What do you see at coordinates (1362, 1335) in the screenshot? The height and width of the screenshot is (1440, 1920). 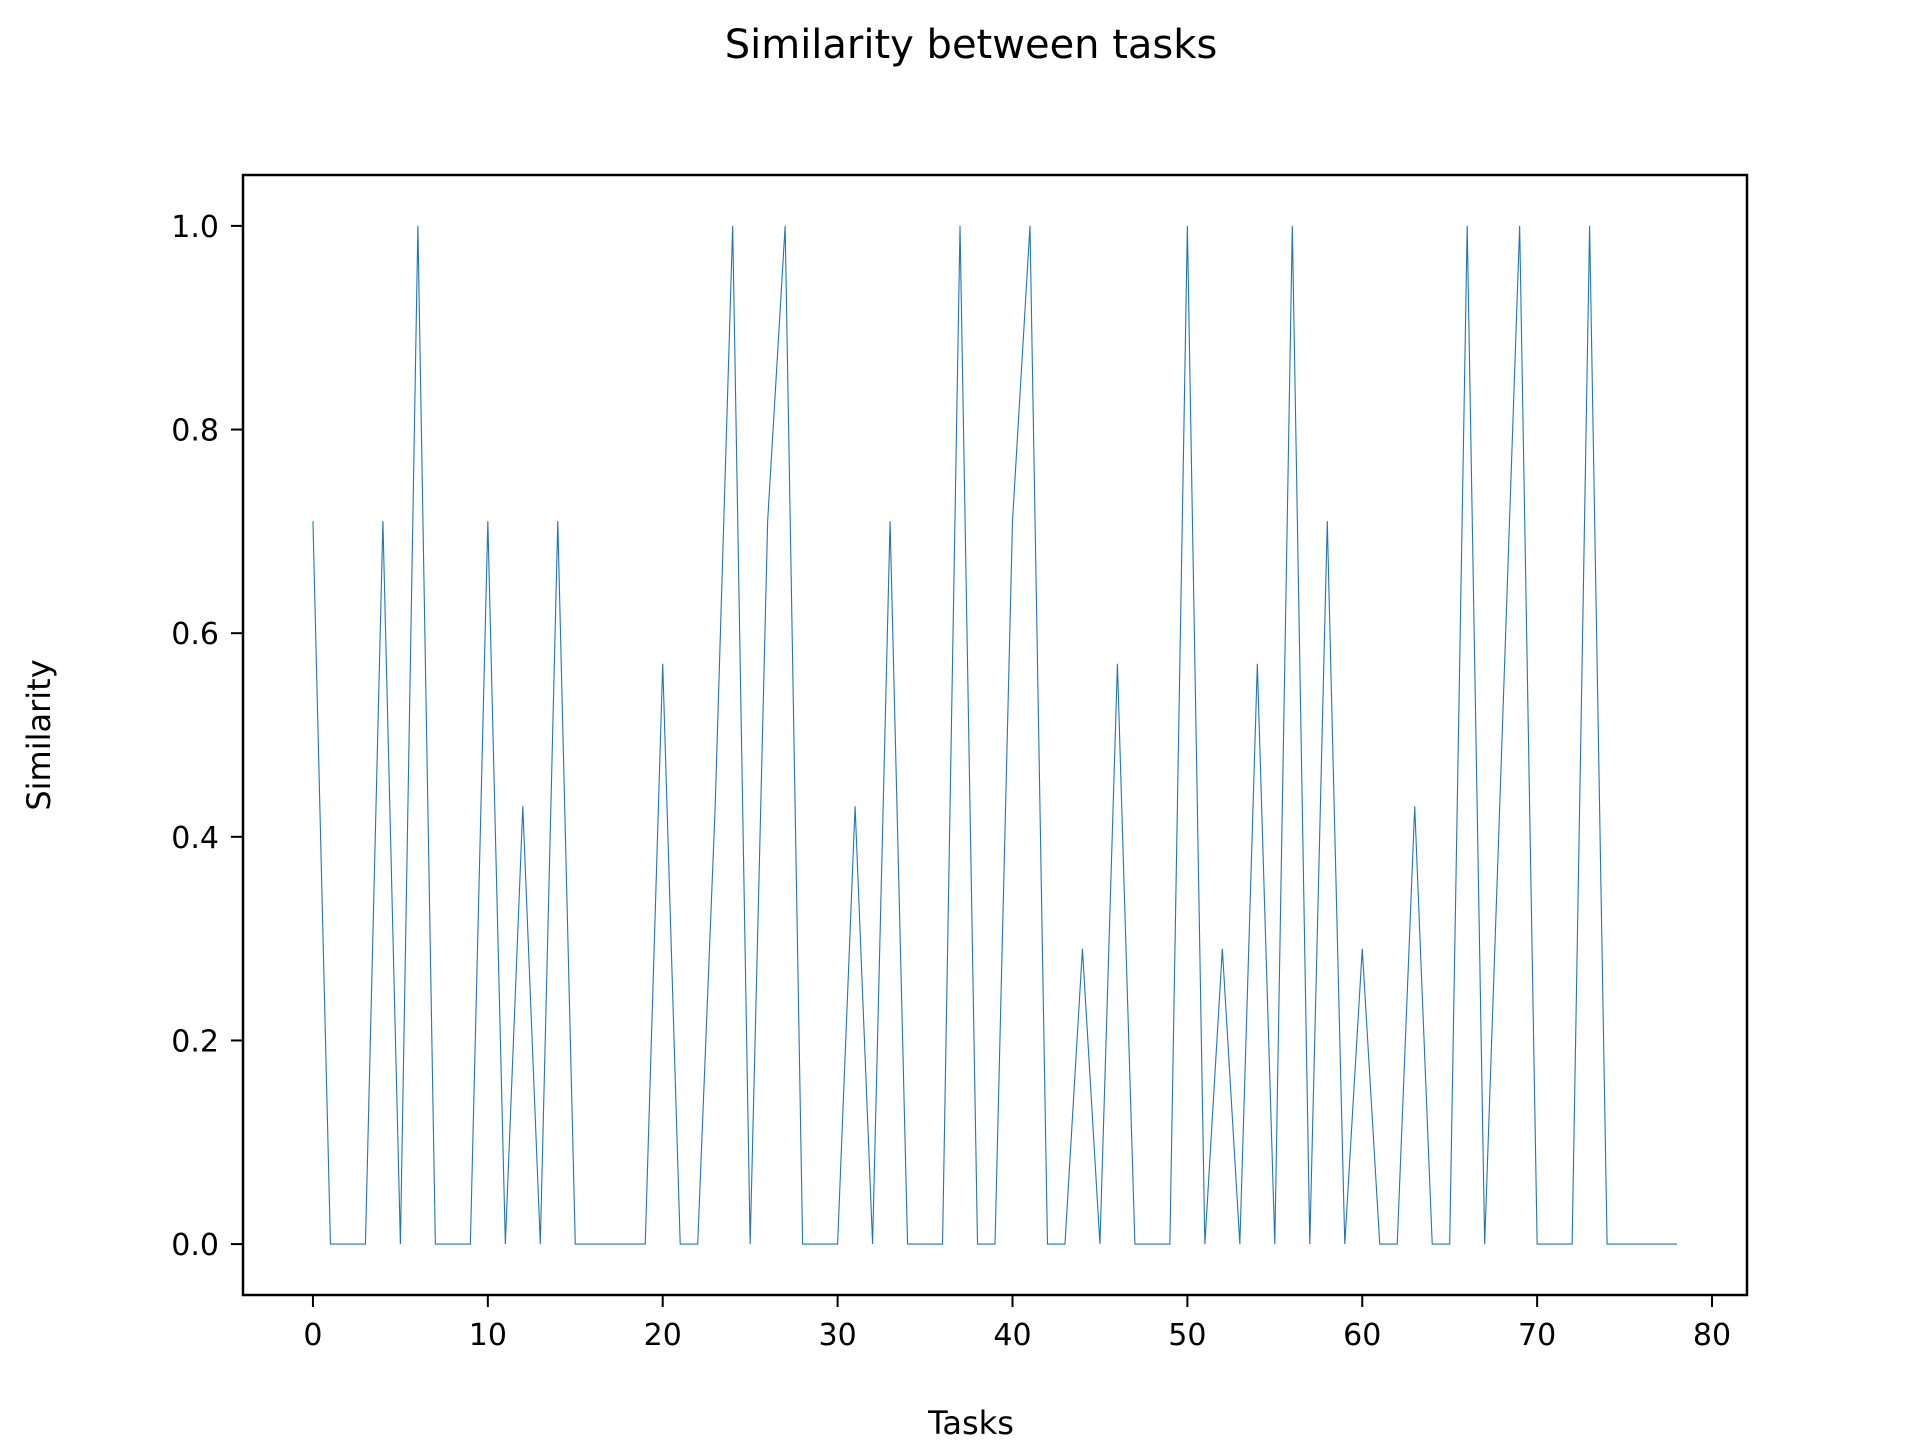 I see `x-tick-label: 60` at bounding box center [1362, 1335].